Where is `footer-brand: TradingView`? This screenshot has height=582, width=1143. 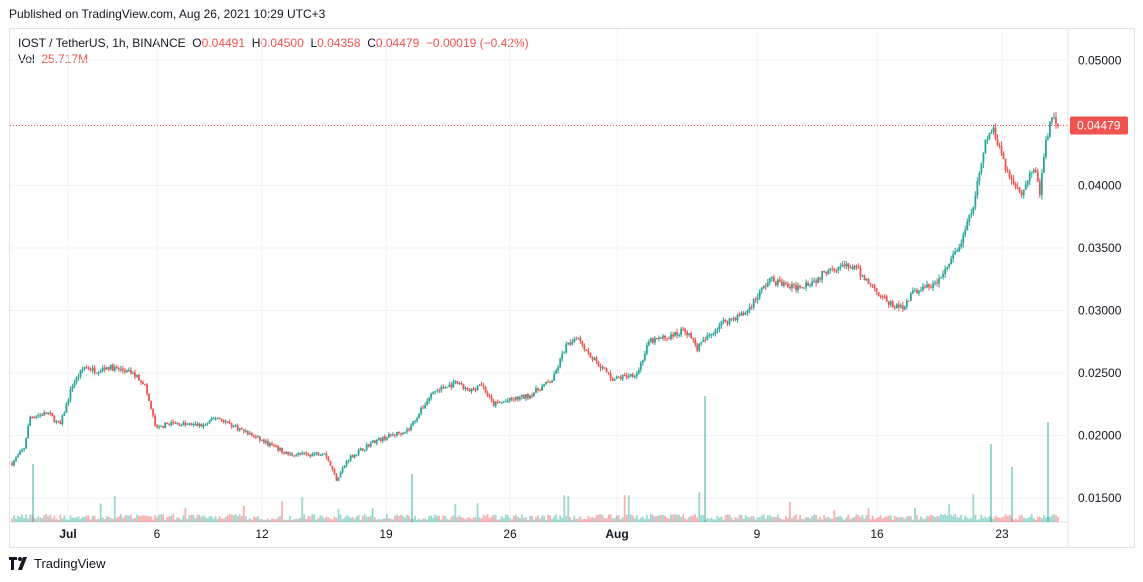 footer-brand: TradingView is located at coordinates (57, 563).